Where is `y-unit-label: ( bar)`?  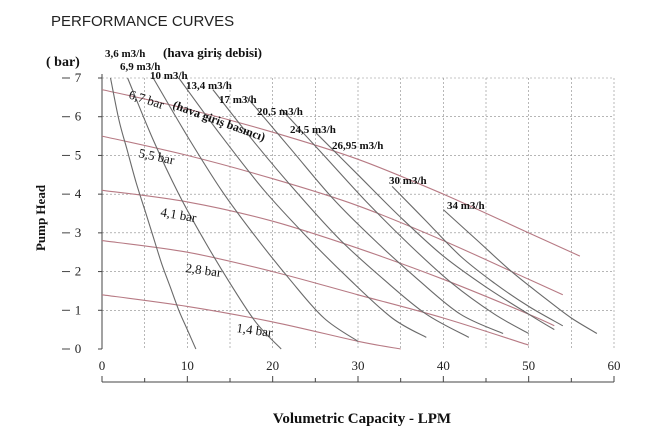 y-unit-label: ( bar) is located at coordinates (63, 62).